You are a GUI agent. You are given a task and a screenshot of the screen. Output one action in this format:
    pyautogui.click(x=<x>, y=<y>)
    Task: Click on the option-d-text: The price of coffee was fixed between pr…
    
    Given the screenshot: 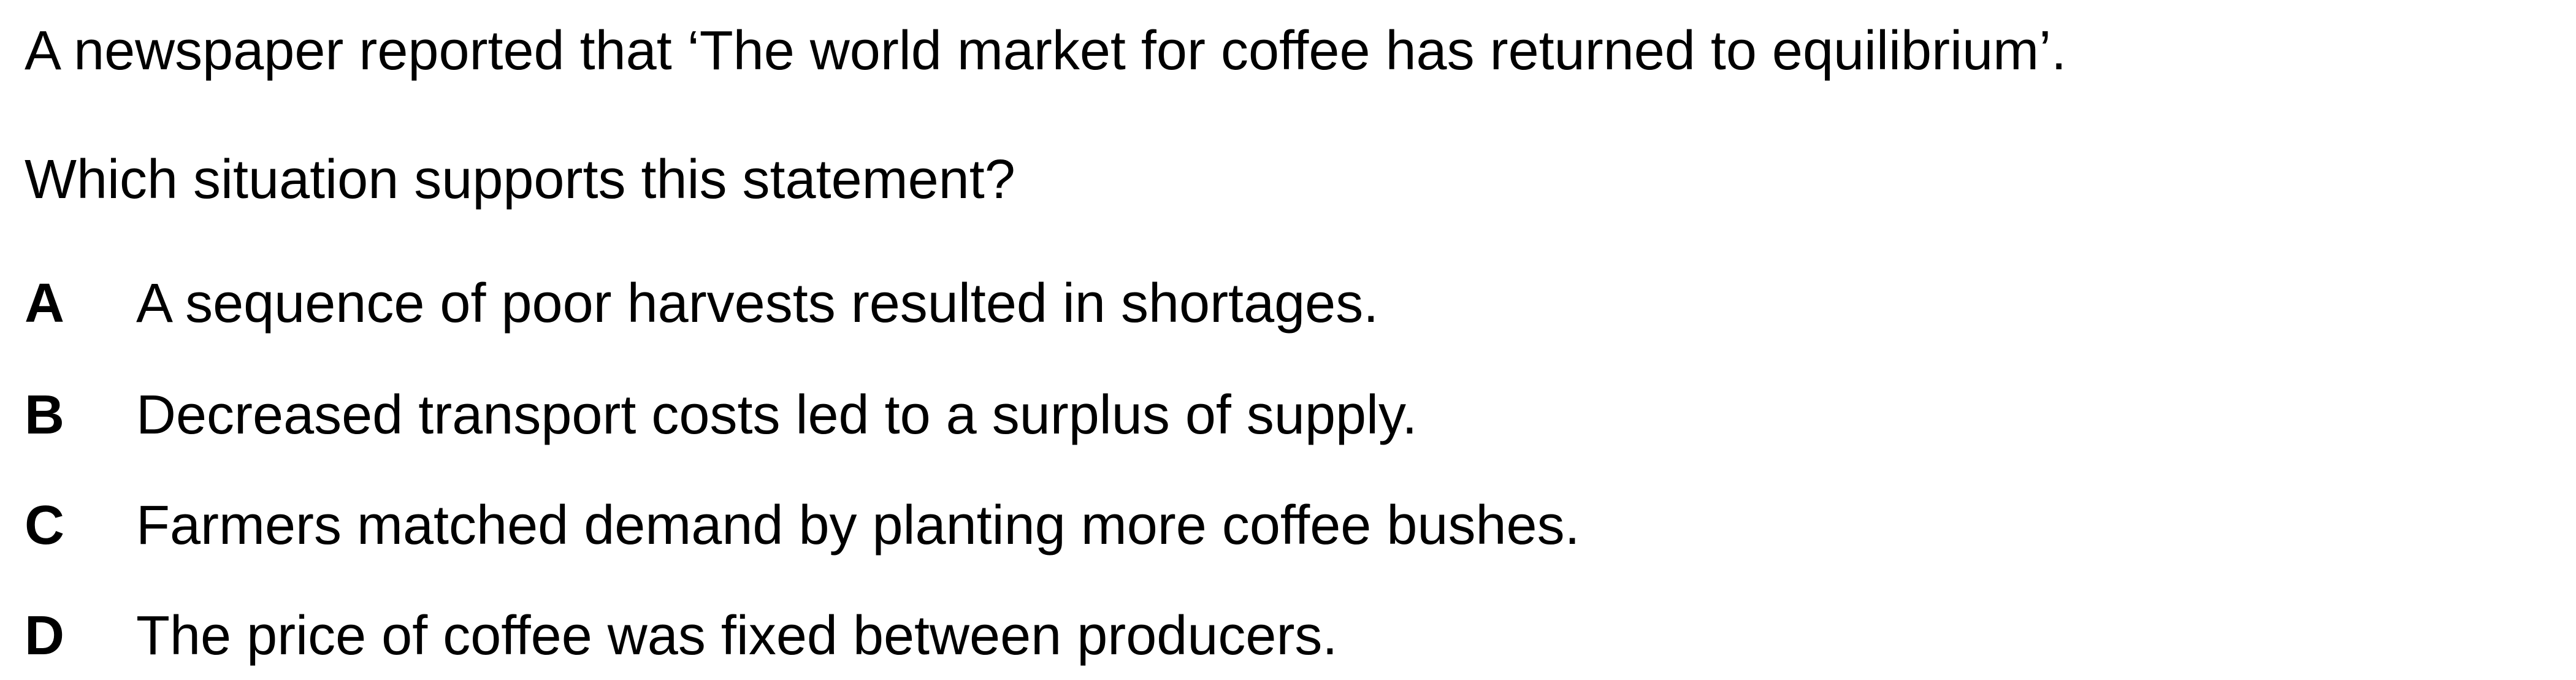 What is the action you would take?
    pyautogui.click(x=737, y=636)
    